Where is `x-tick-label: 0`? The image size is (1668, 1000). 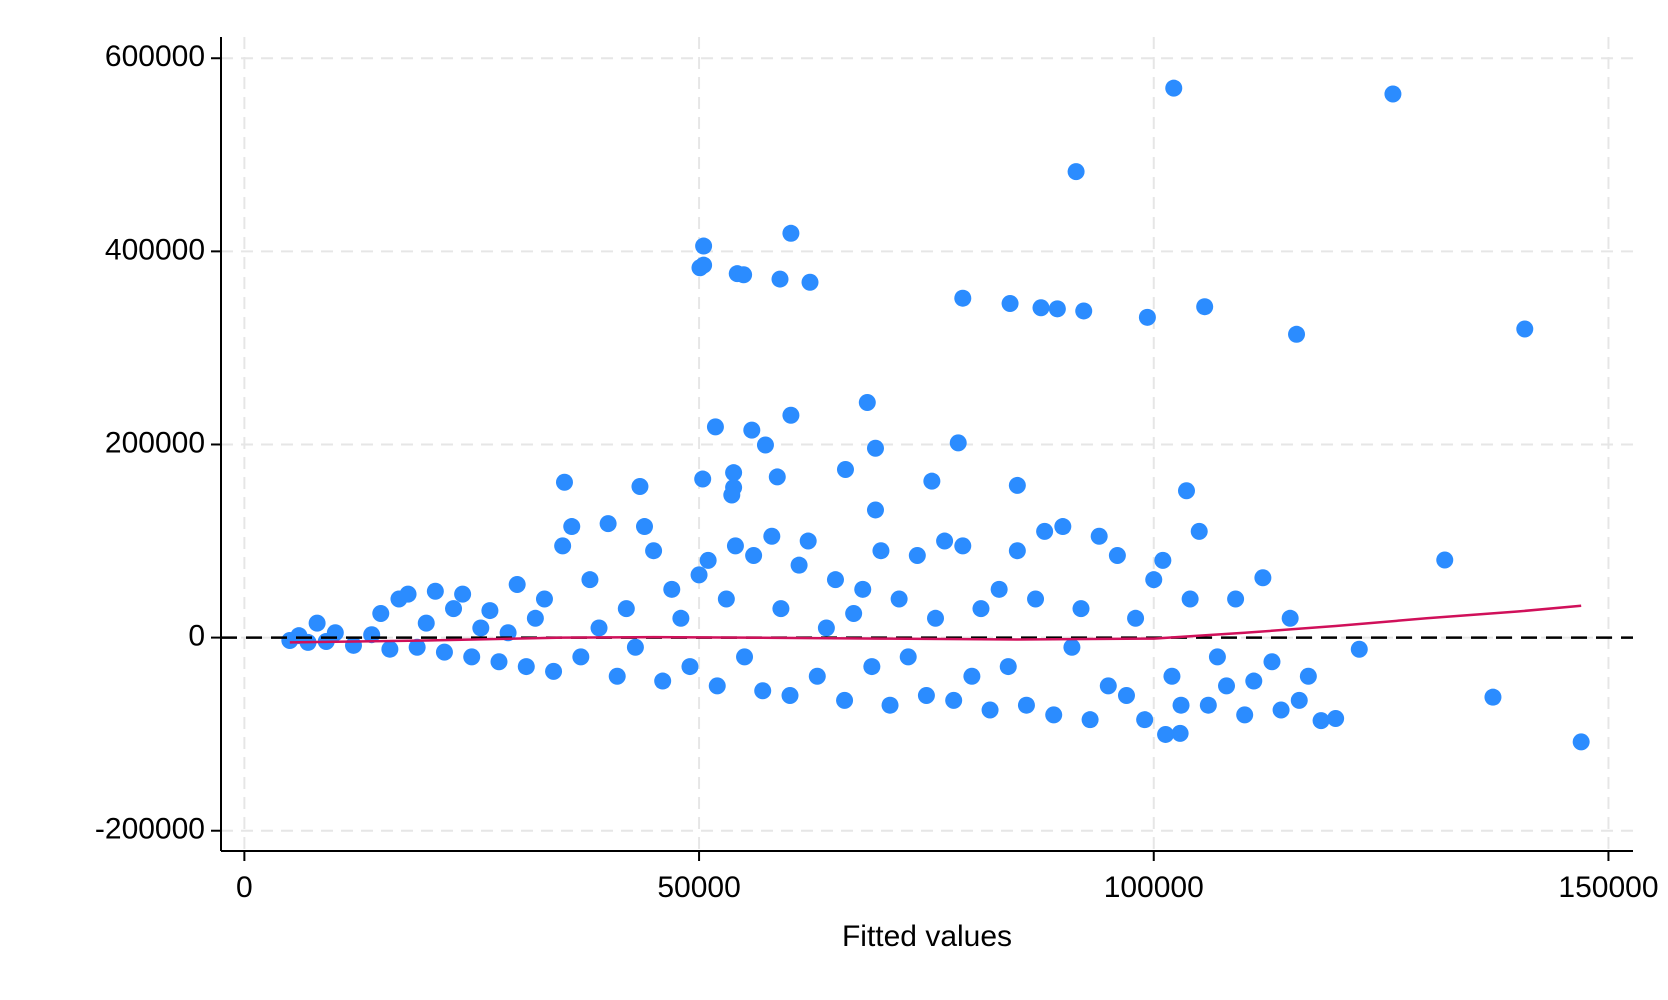
x-tick-label: 0 is located at coordinates (244, 887).